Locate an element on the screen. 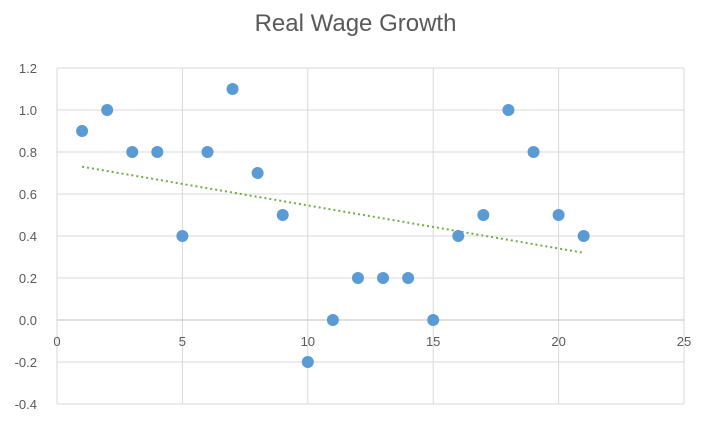 The image size is (711, 421). x-tick-label: 15 is located at coordinates (433, 341).